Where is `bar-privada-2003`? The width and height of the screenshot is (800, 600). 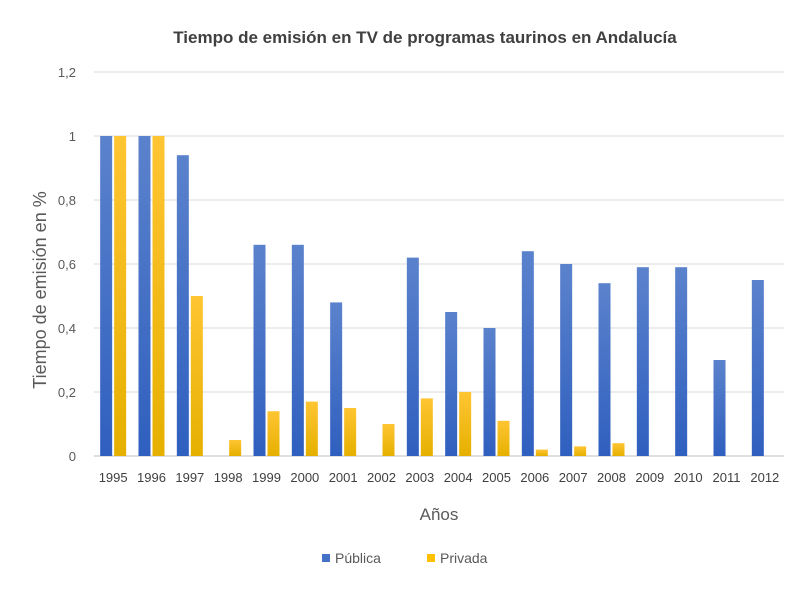 bar-privada-2003 is located at coordinates (426, 427).